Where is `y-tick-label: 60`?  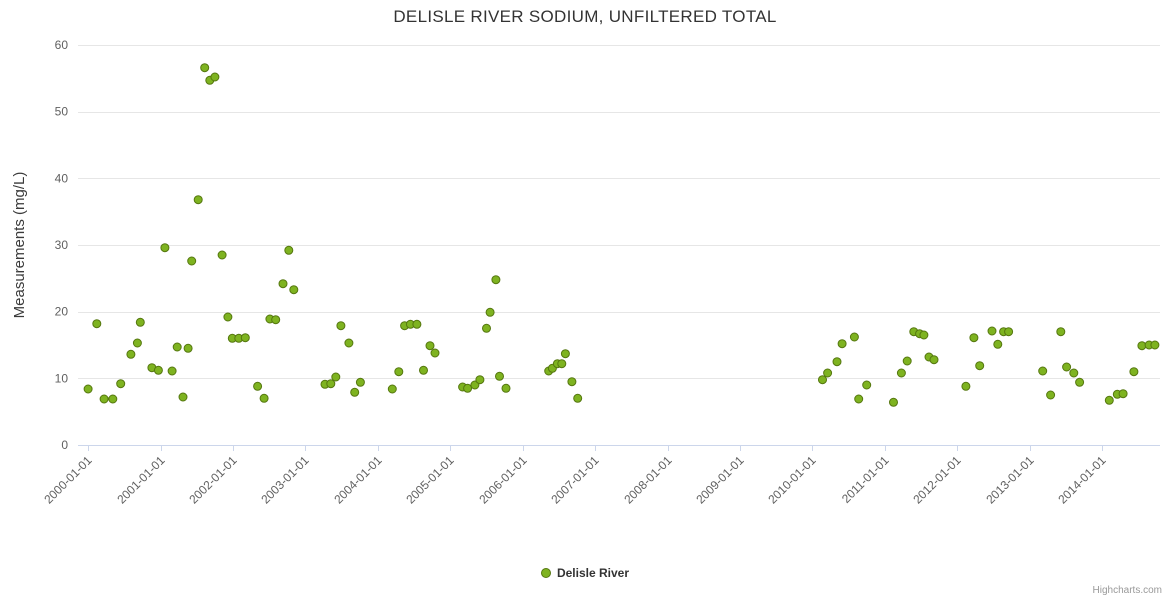 y-tick-label: 60 is located at coordinates (62, 45).